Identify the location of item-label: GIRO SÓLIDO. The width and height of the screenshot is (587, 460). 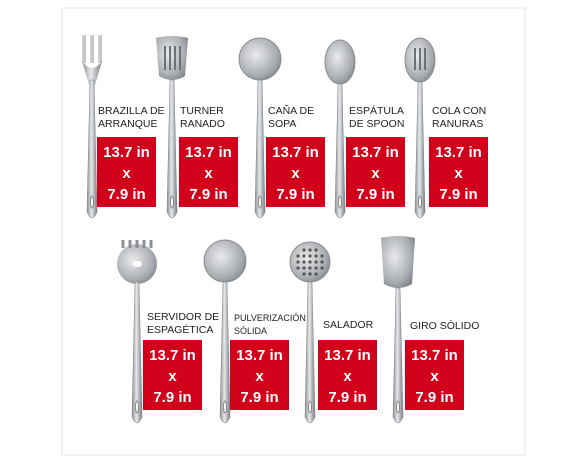
(444, 325).